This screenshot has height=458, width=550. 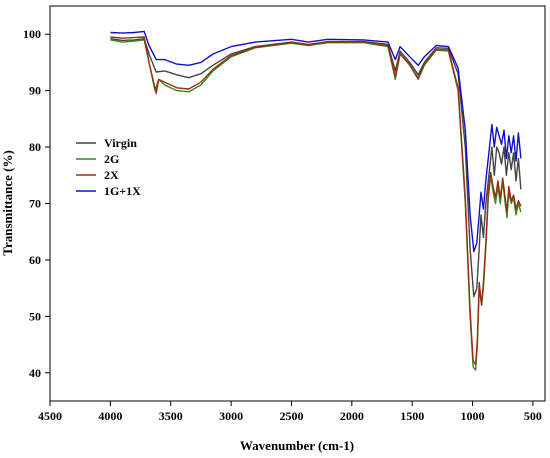 I want to click on y-tick-label: 50, so click(x=35, y=316).